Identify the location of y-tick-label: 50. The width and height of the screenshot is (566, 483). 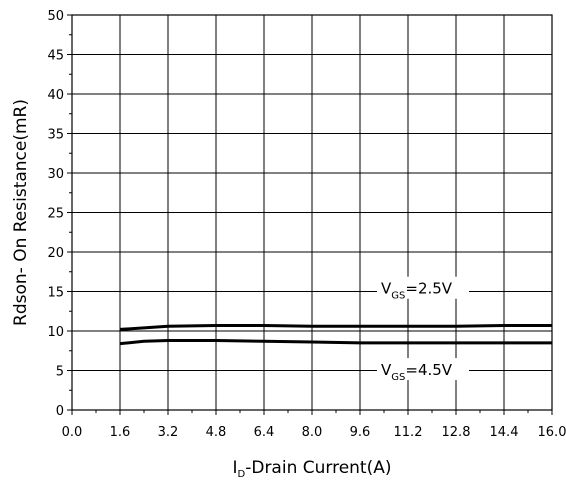
(55, 16).